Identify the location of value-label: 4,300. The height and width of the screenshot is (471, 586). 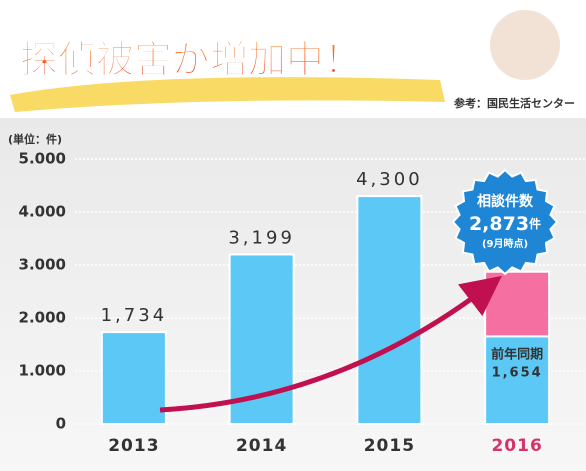
(389, 179).